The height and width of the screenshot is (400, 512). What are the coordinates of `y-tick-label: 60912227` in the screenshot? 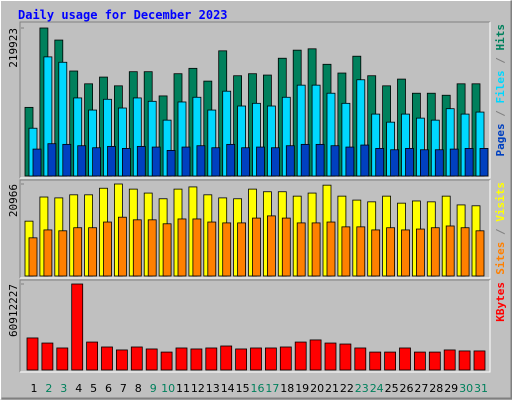 It's located at (13, 310).